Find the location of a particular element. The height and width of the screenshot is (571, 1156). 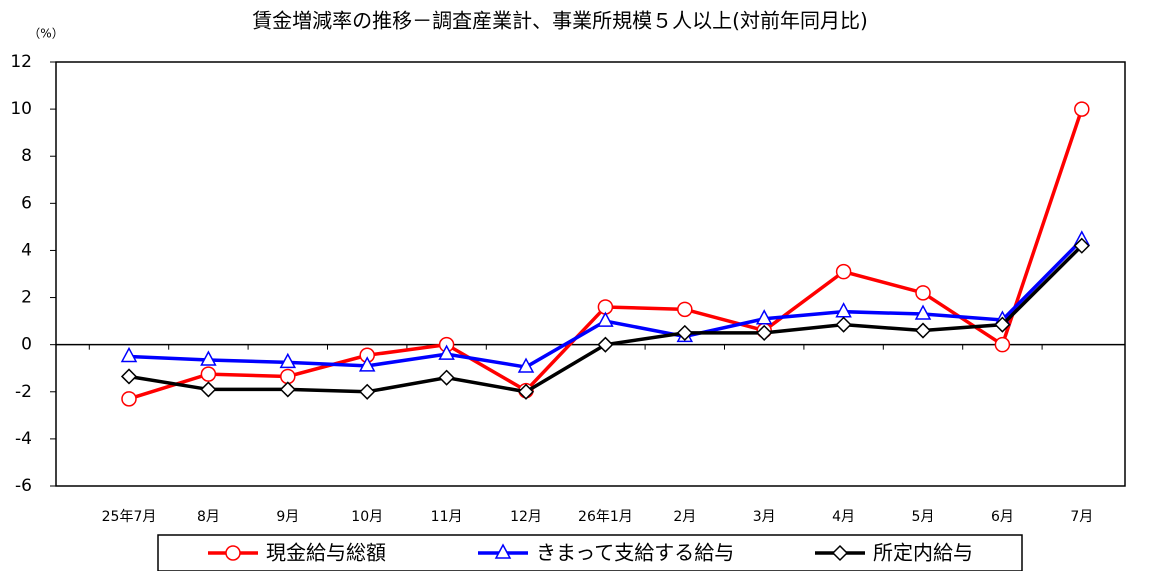

x-tick-label: 9月 is located at coordinates (287, 517).